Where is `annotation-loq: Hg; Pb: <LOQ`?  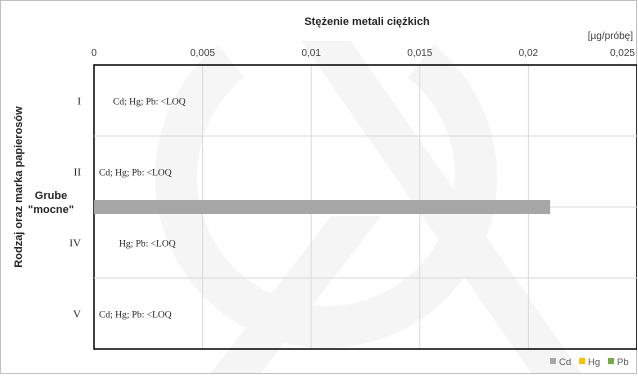 annotation-loq: Hg; Pb: <LOQ is located at coordinates (147, 245).